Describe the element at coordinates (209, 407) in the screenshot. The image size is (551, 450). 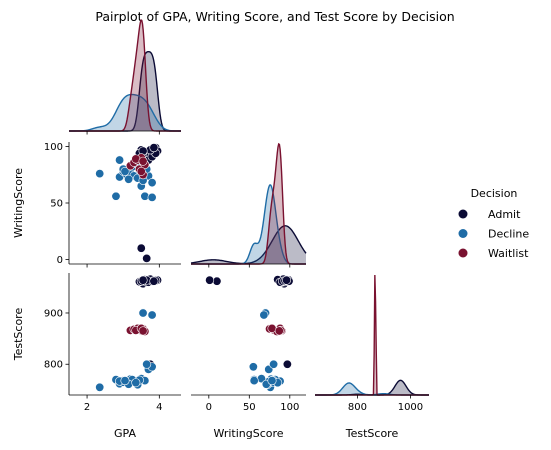
I see `x-tick-label: 0` at that location.